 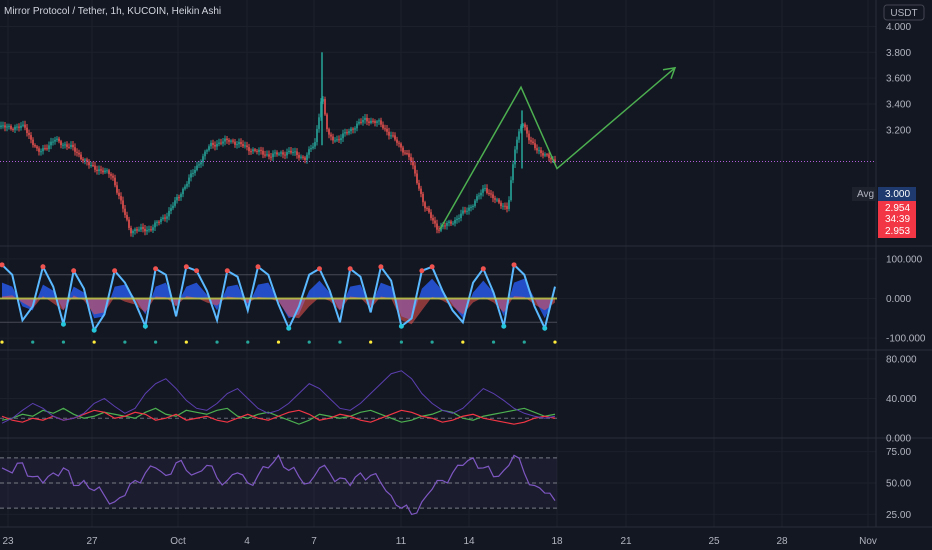 I want to click on avg-label-box, so click(x=864, y=194).